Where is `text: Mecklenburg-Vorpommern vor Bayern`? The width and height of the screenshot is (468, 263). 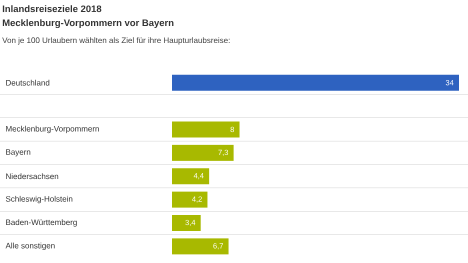 text: Mecklenburg-Vorpommern vor Bayern is located at coordinates (88, 23).